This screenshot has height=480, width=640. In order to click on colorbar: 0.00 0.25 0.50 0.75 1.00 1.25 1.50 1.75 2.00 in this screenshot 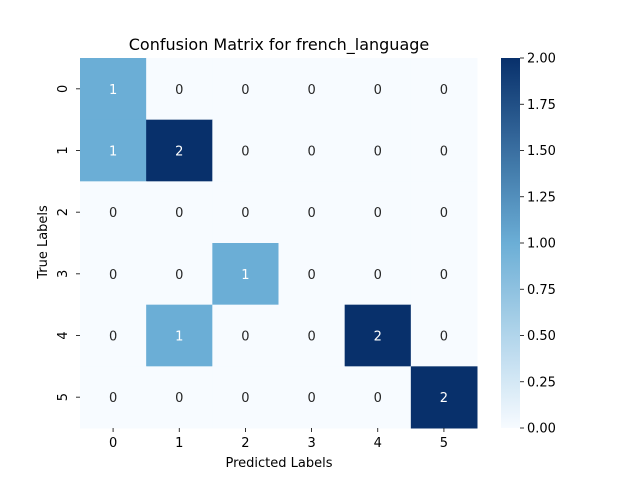, I will do `click(528, 244)`.